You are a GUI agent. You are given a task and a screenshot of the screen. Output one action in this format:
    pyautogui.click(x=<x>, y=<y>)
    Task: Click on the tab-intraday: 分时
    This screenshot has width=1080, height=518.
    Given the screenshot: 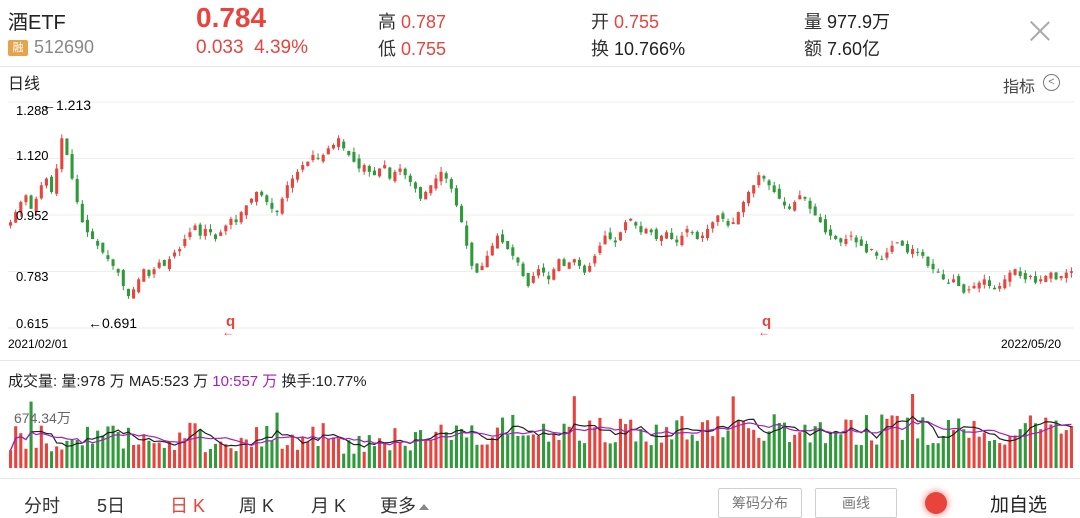 What is the action you would take?
    pyautogui.click(x=42, y=506)
    